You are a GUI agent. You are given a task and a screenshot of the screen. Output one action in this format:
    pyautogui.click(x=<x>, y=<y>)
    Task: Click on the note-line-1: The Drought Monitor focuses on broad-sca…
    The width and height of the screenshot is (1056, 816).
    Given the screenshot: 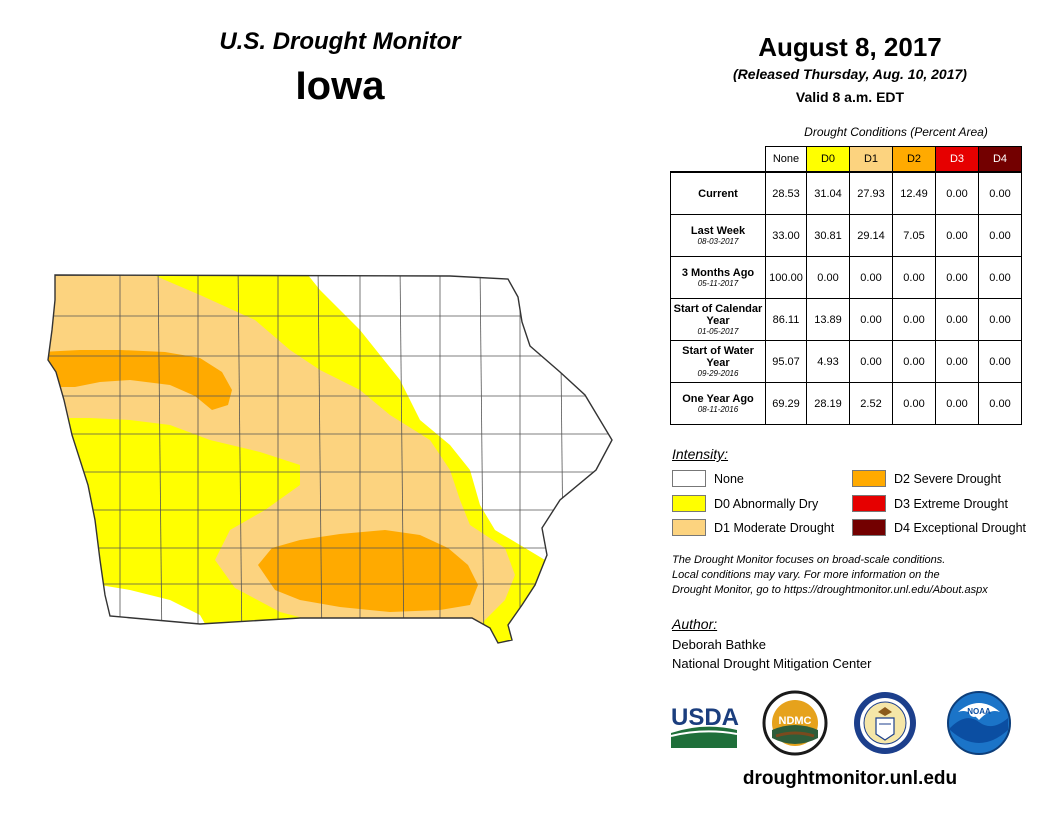 What is the action you would take?
    pyautogui.click(x=809, y=560)
    